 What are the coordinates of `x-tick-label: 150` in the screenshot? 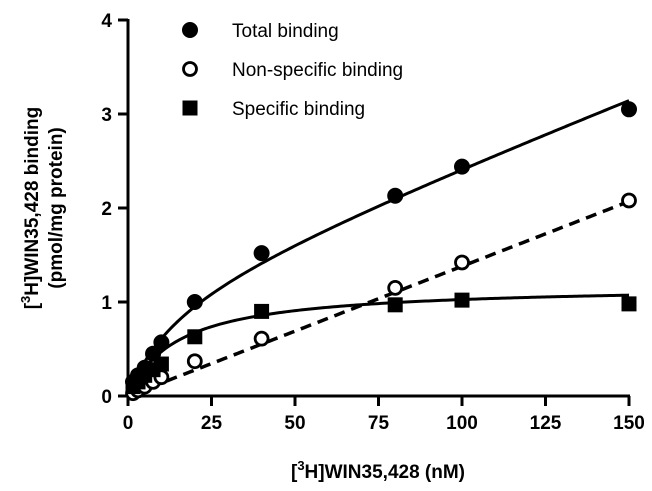 It's located at (629, 423).